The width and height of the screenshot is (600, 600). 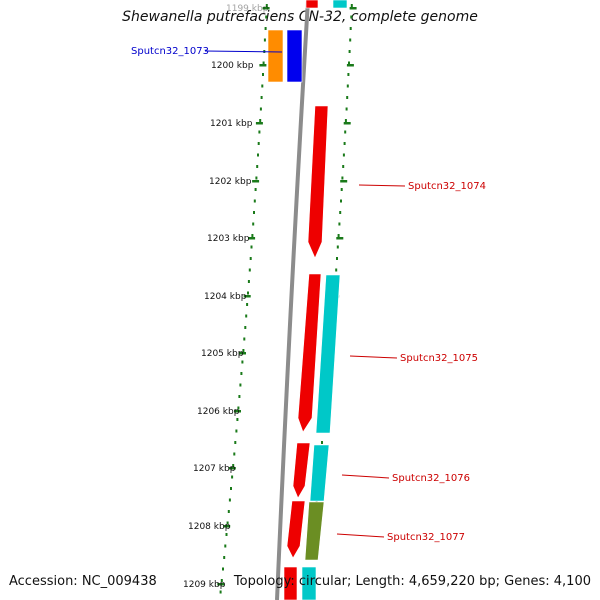 I want to click on gene-label-1073: Sputcn32_1073, so click(x=170, y=51).